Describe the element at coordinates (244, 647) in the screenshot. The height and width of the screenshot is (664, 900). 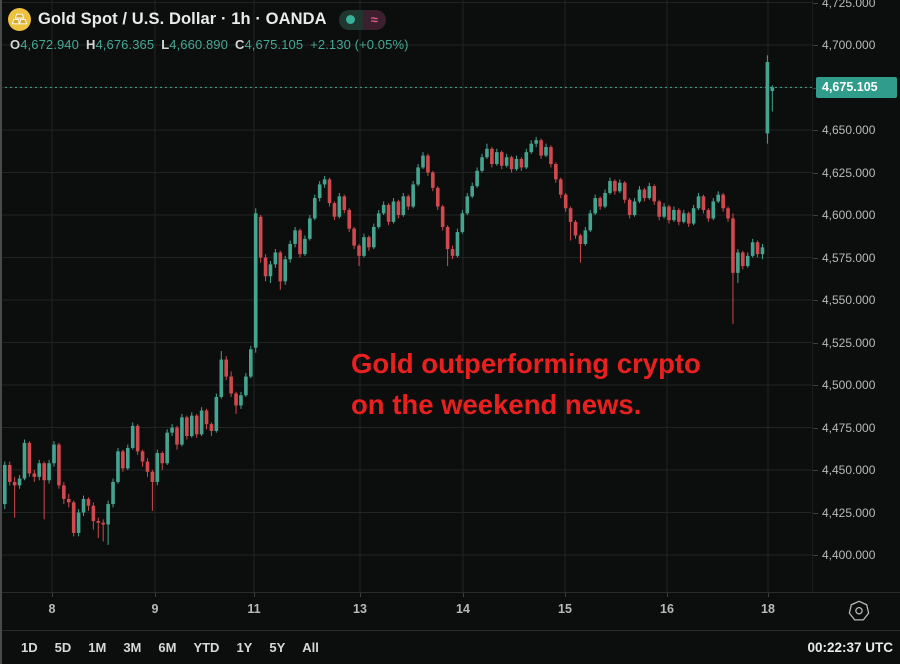
I see `range-button-1y: 1Y` at that location.